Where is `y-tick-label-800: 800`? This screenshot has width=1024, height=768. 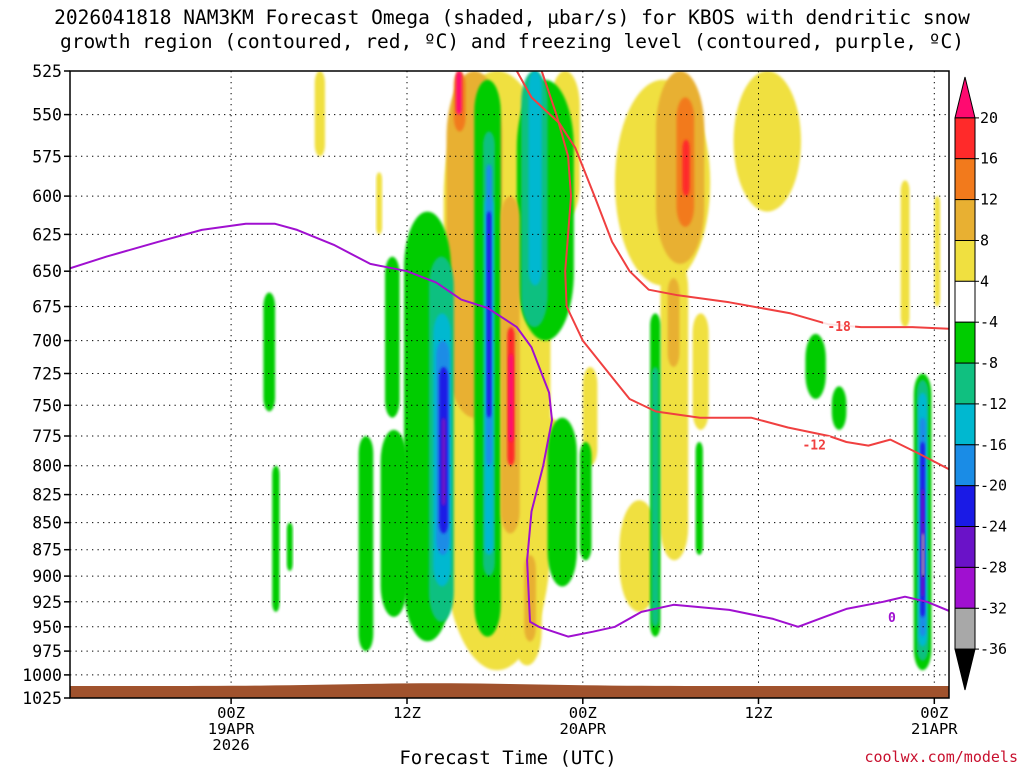 y-tick-label-800: 800 is located at coordinates (47, 466).